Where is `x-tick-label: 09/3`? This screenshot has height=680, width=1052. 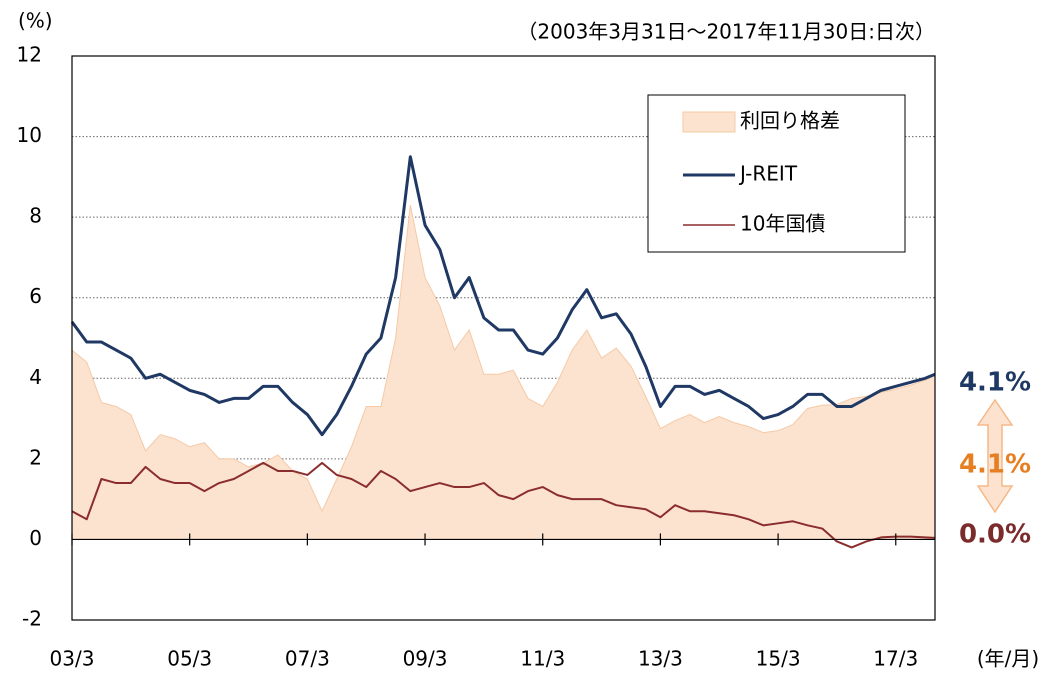
x-tick-label: 09/3 is located at coordinates (425, 659).